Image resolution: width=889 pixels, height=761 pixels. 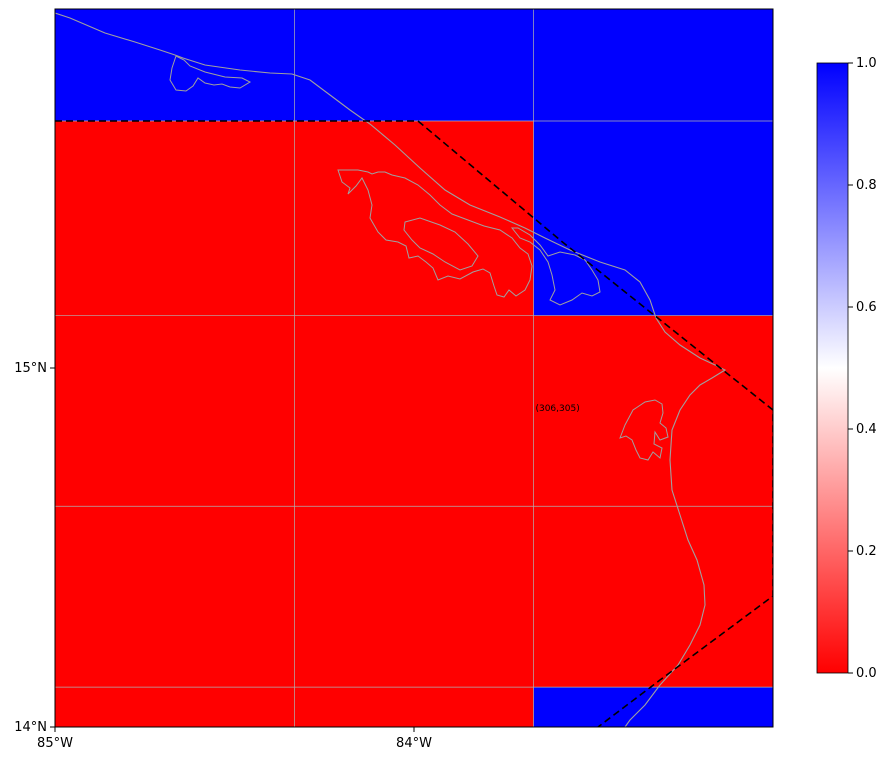 I want to click on colorbar-tick-label: 0.2, so click(x=866, y=551).